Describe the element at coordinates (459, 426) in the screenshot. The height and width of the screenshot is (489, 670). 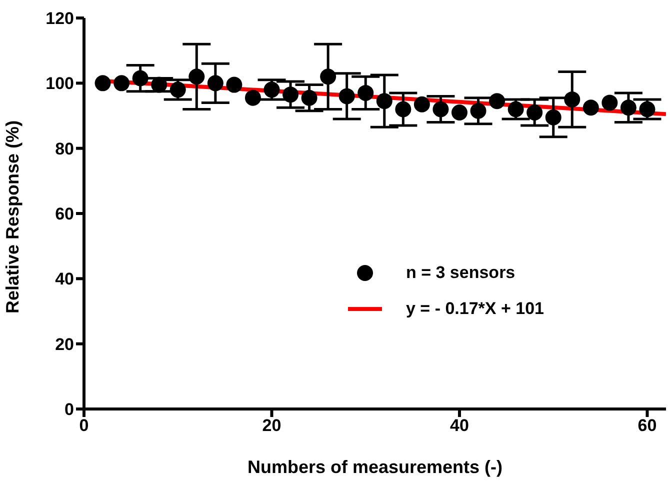
I see `x-tick-label: 40` at that location.